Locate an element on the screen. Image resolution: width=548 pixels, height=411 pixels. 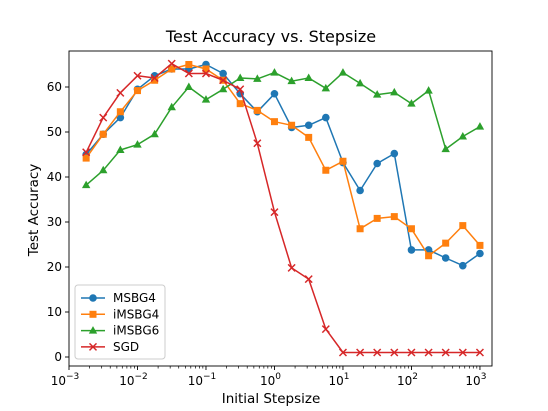
data-point-sgd-2-stroke-b is located at coordinates (120, 92).